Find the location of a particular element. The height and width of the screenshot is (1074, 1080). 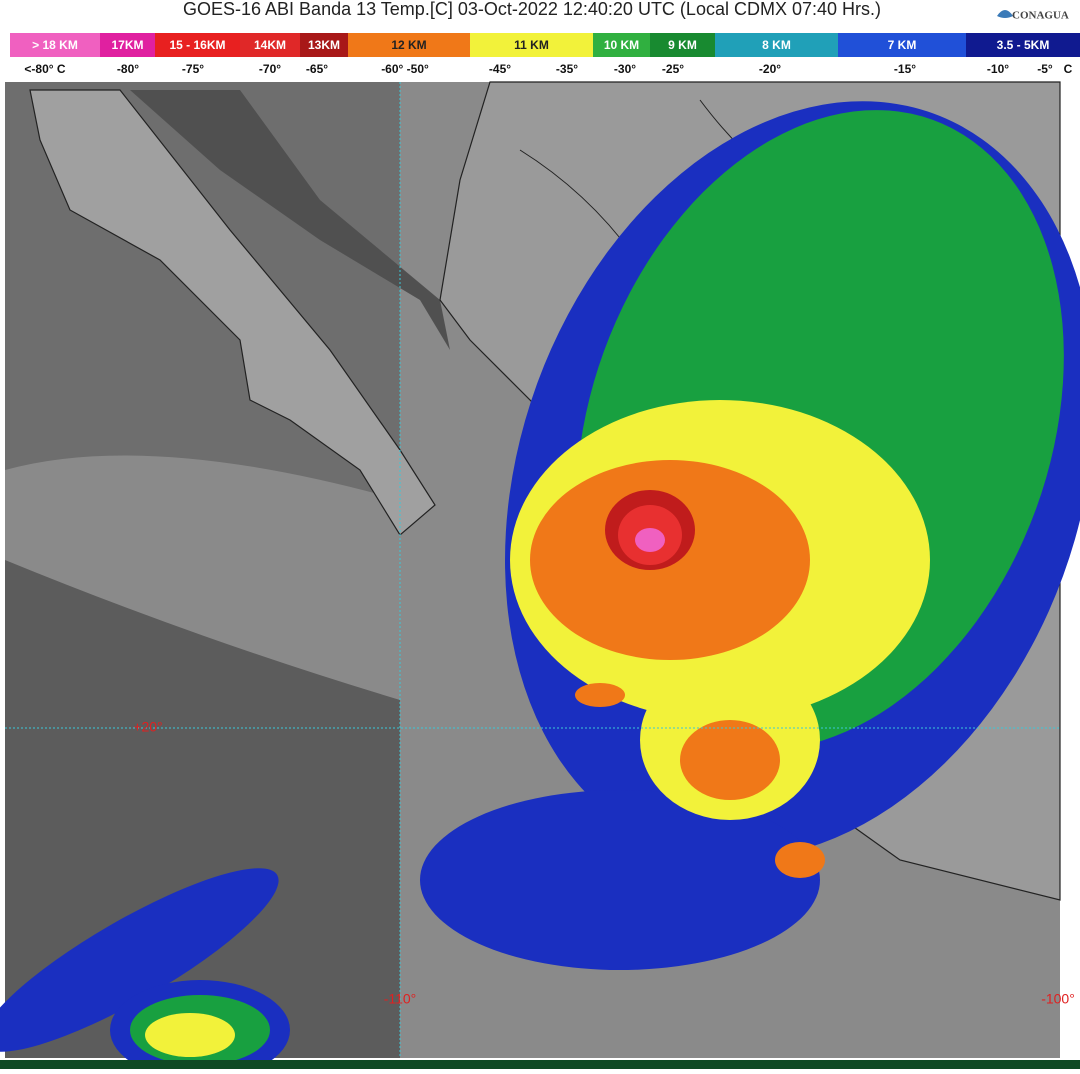

temperature-label: -15° is located at coordinates (905, 69).